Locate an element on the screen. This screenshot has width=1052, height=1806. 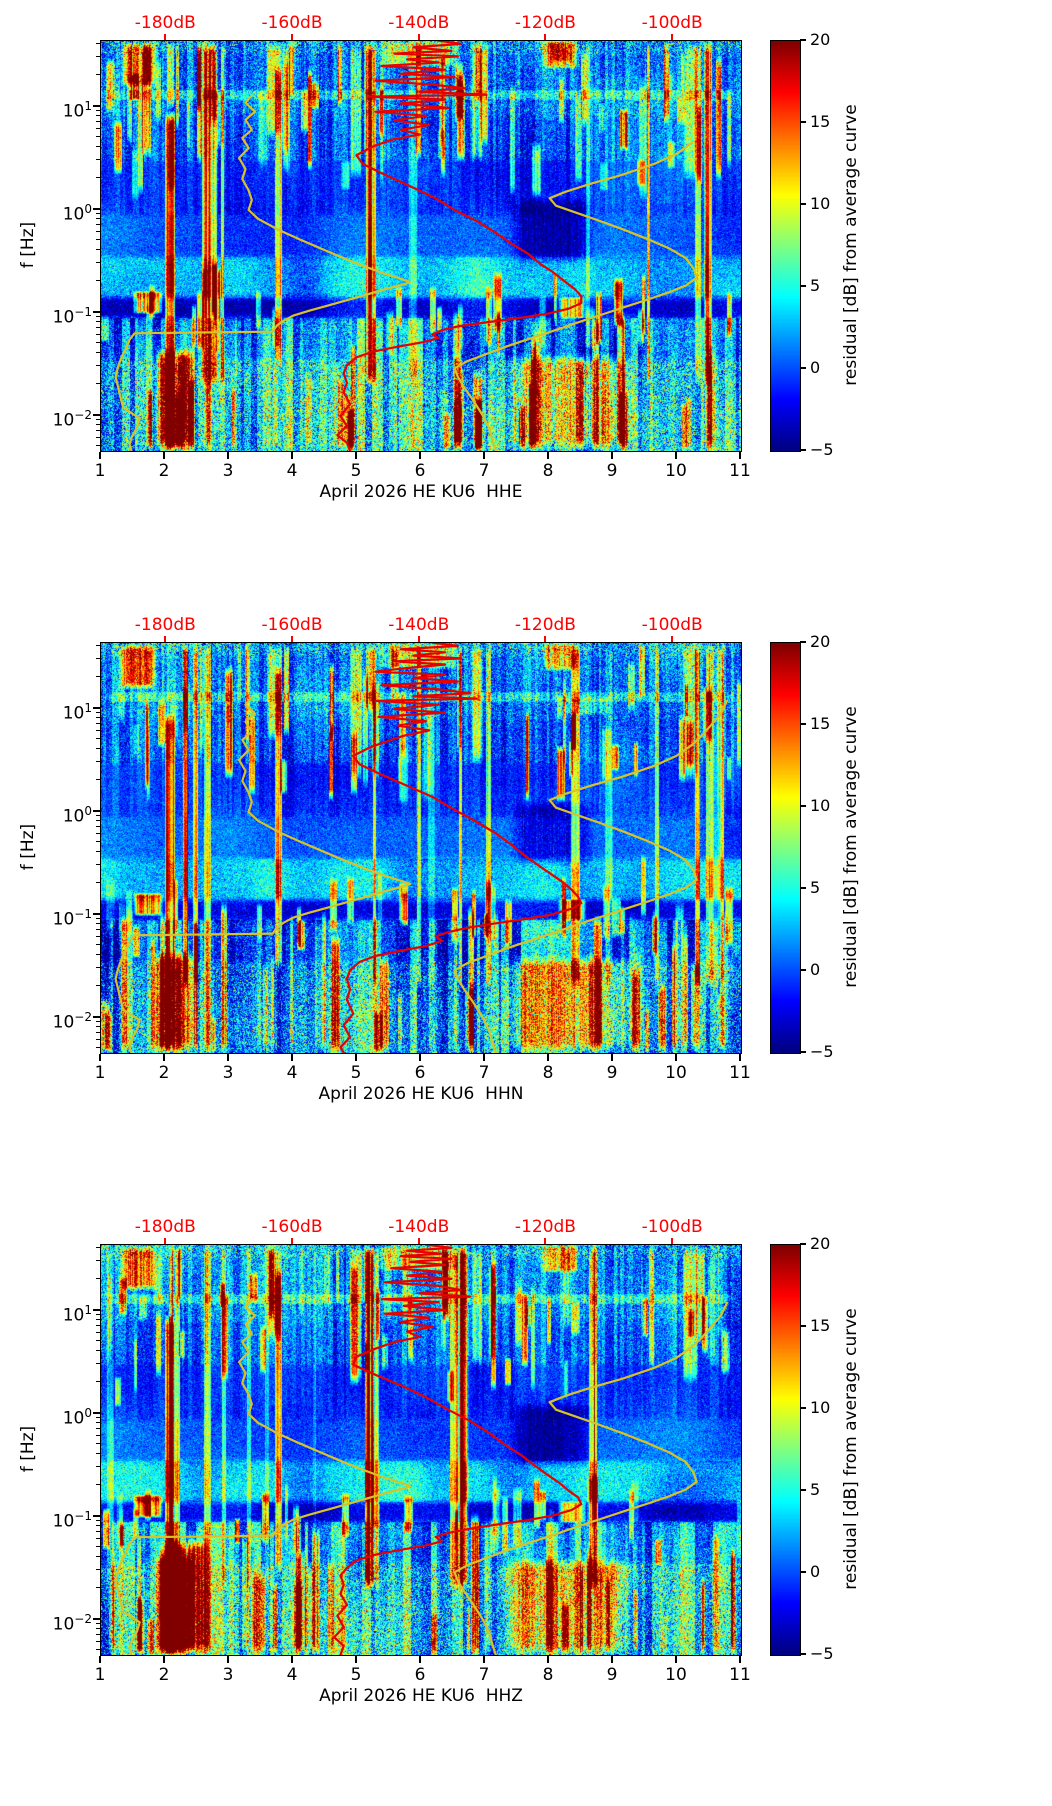
psd-curves-overlay is located at coordinates (421, 848).